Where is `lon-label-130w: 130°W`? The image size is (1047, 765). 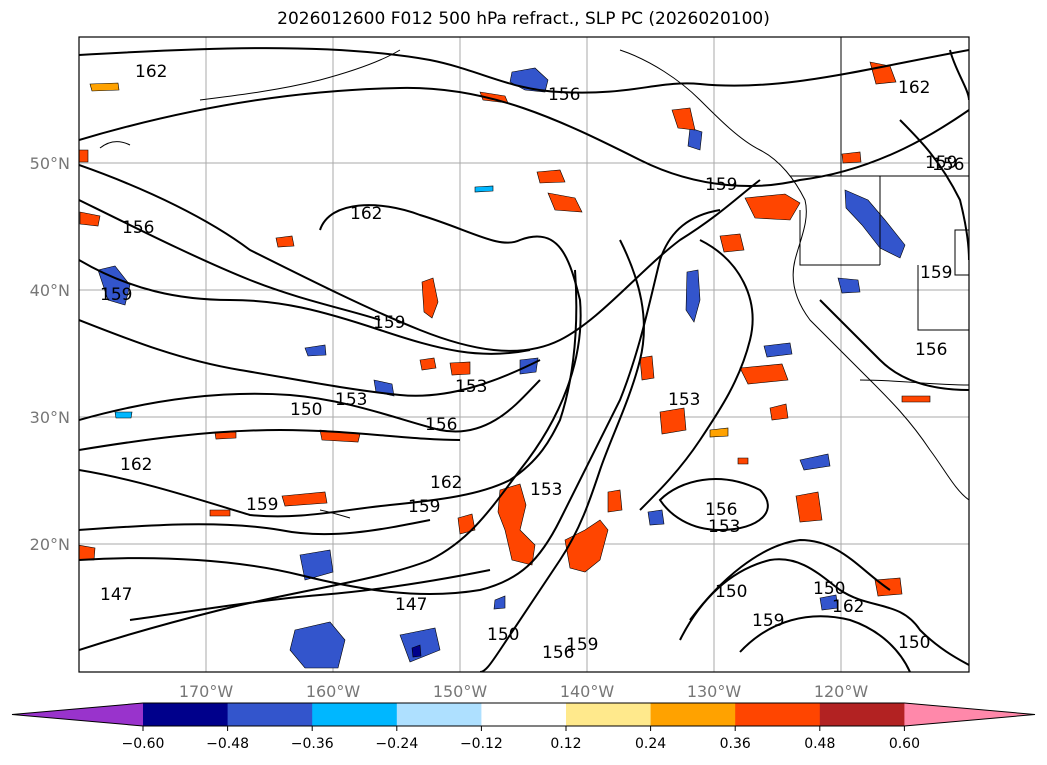
lon-label-130w: 130°W is located at coordinates (714, 691).